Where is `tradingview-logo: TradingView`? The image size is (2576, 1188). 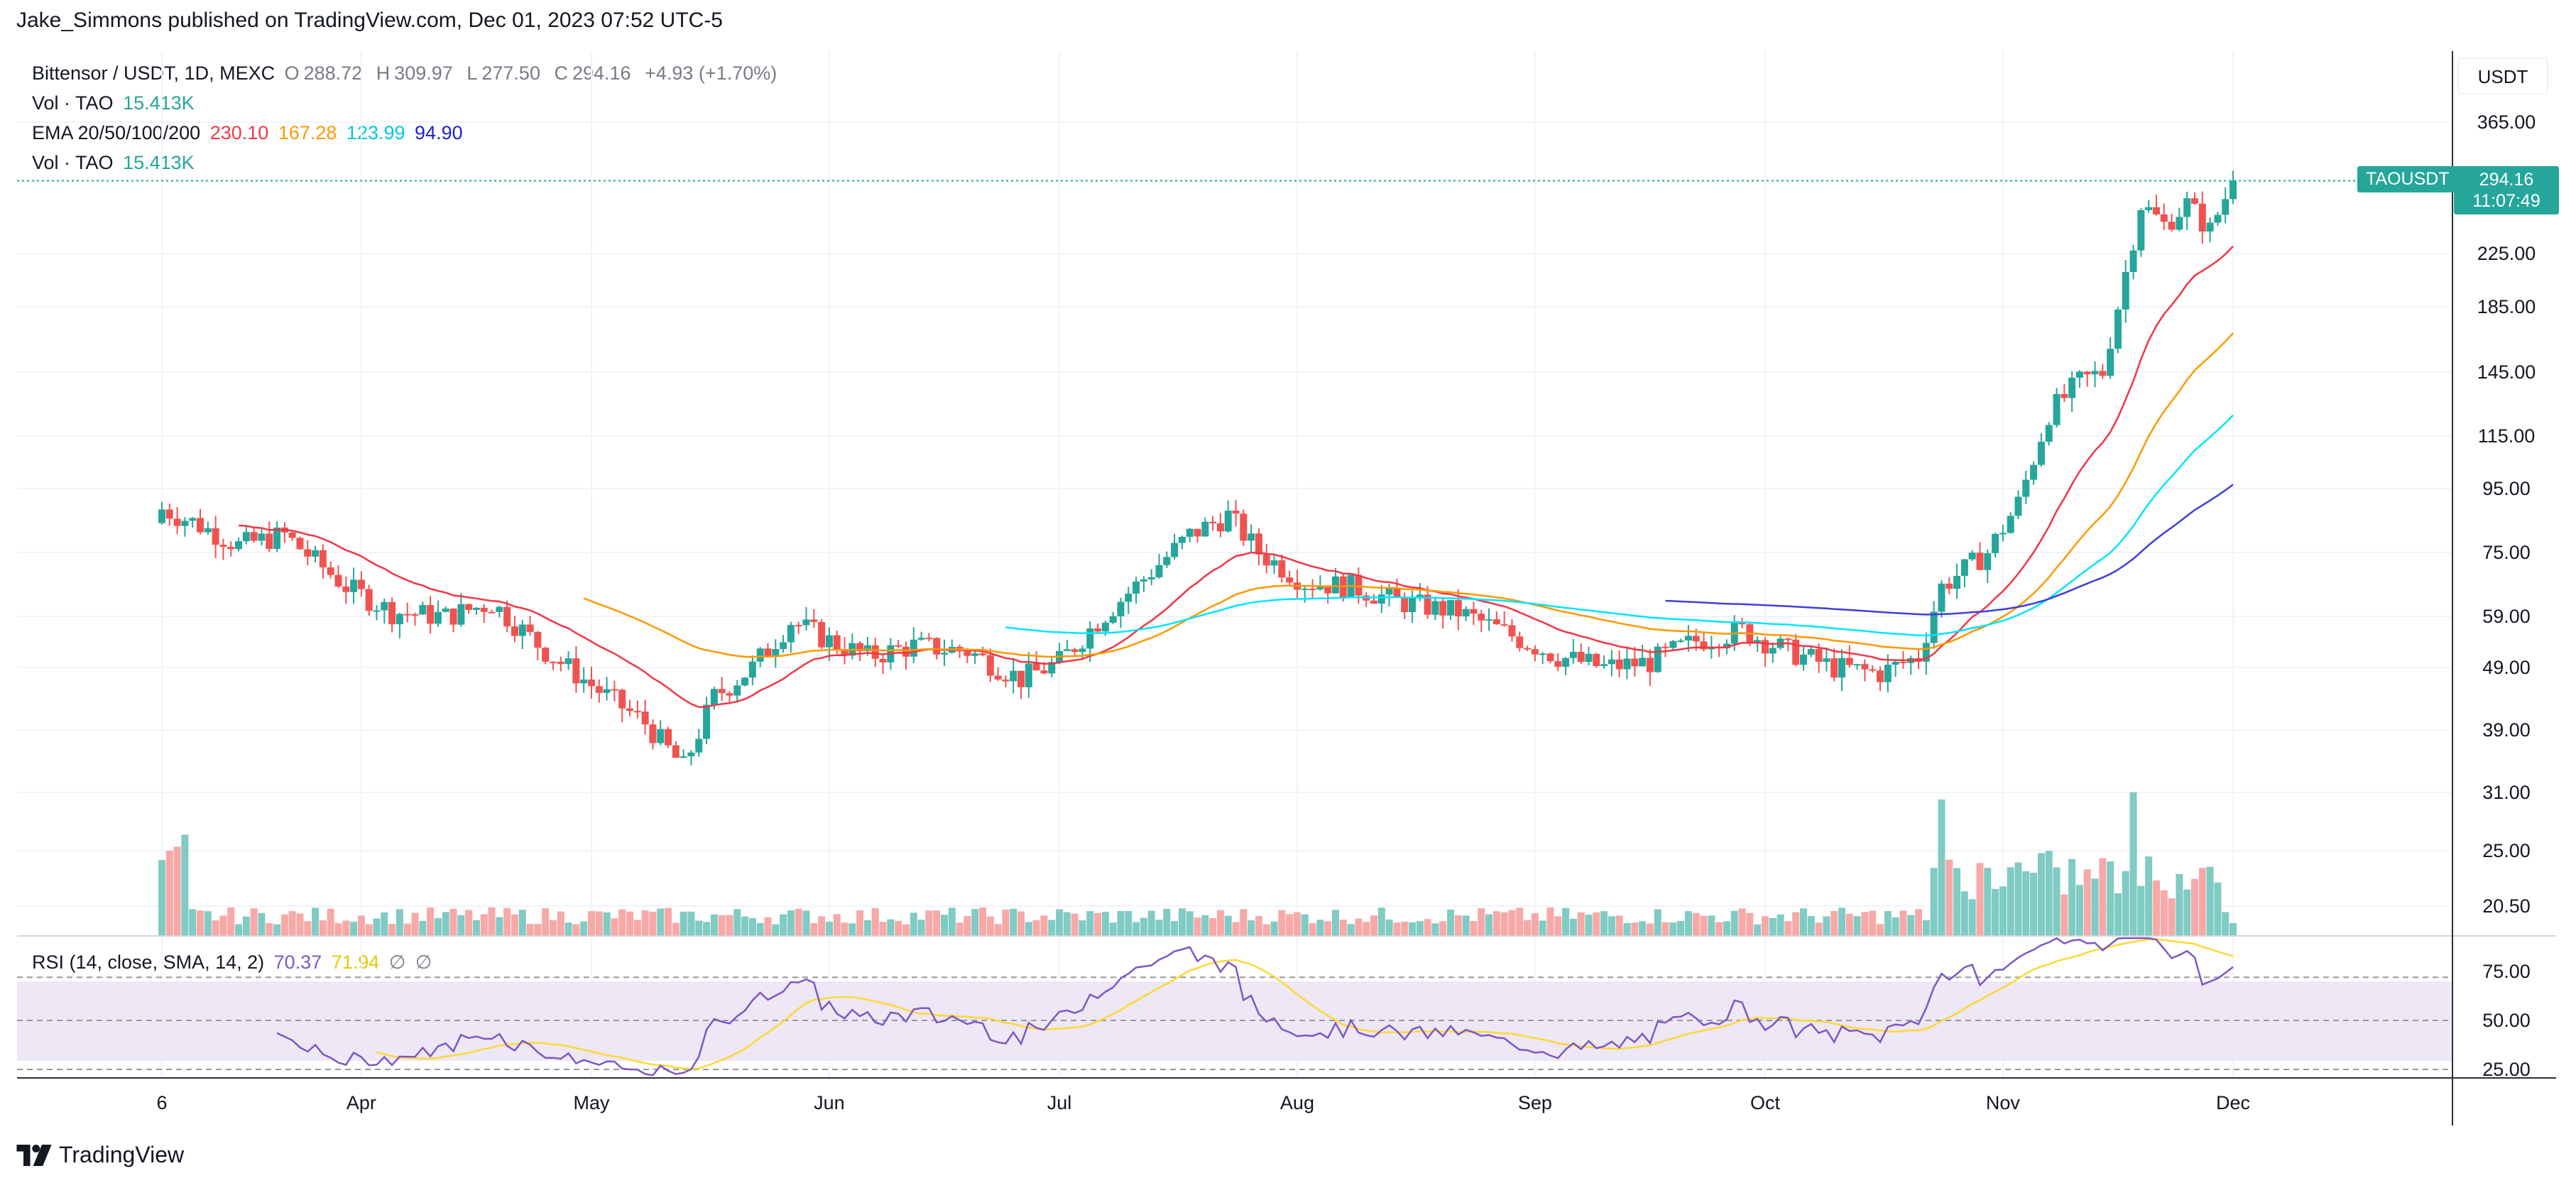
tradingview-logo: TradingView is located at coordinates (100, 1155).